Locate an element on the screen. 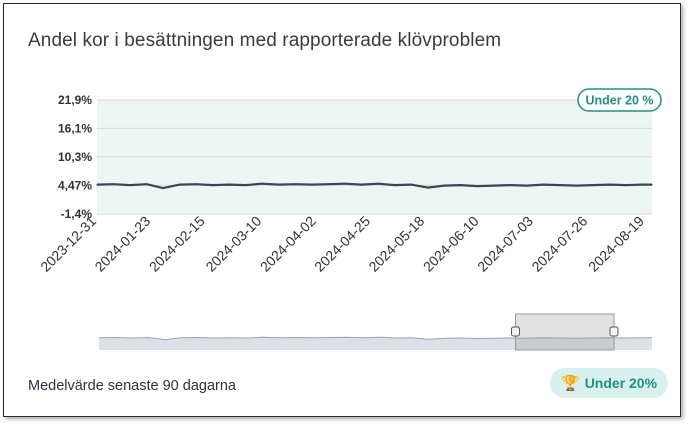 The image size is (688, 425). average-badge-label: Under 20% is located at coordinates (621, 383).